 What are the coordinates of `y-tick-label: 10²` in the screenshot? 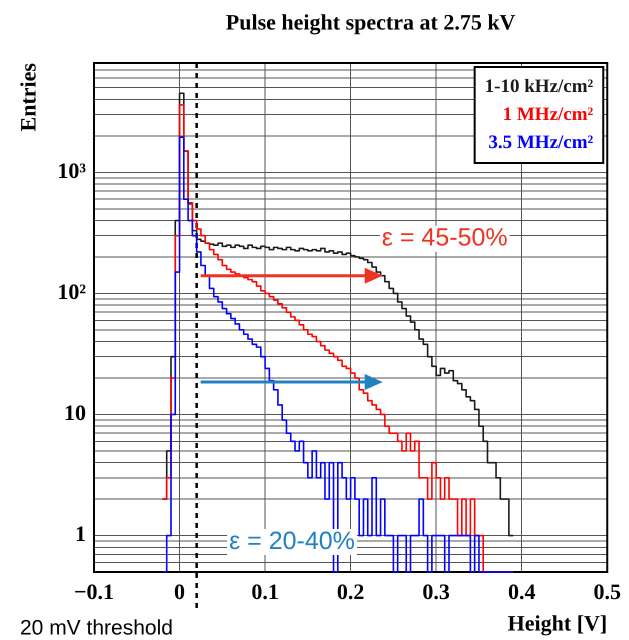 It's located at (71, 291).